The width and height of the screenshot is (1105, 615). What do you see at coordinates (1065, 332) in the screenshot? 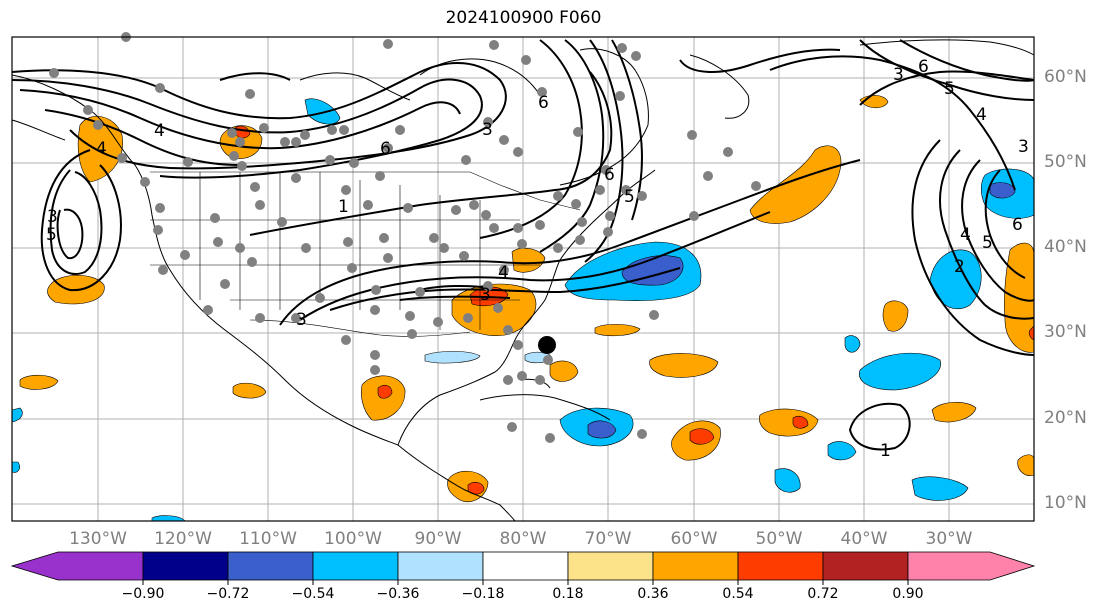
I see `lat-label: 30°N` at bounding box center [1065, 332].